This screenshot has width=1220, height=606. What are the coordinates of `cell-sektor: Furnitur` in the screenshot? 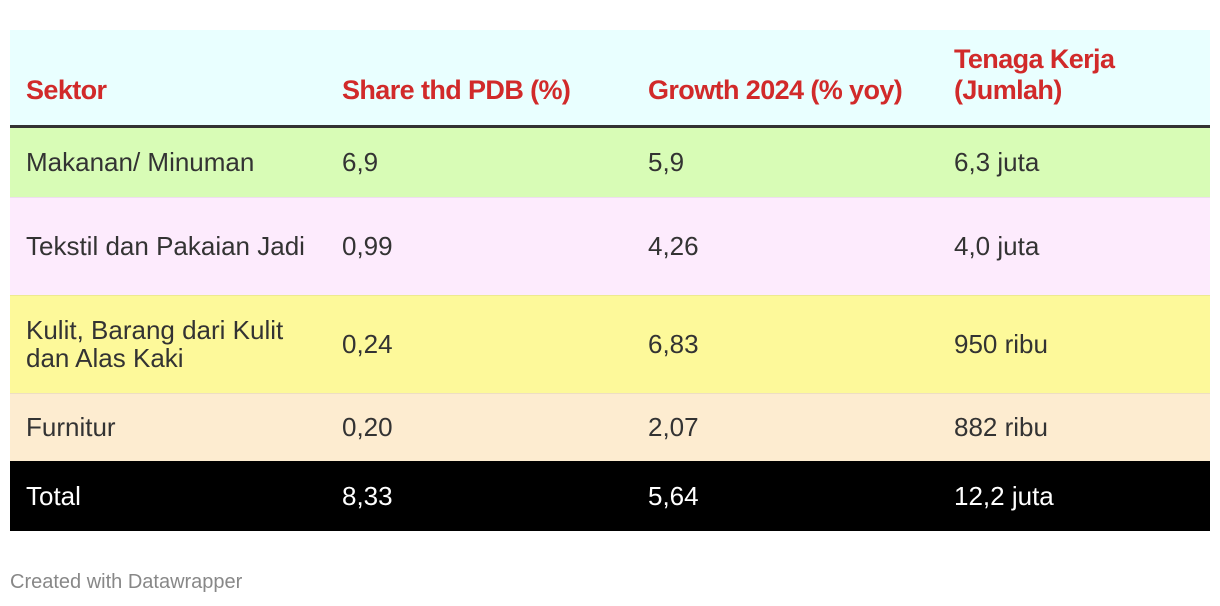 It's located at (168, 426).